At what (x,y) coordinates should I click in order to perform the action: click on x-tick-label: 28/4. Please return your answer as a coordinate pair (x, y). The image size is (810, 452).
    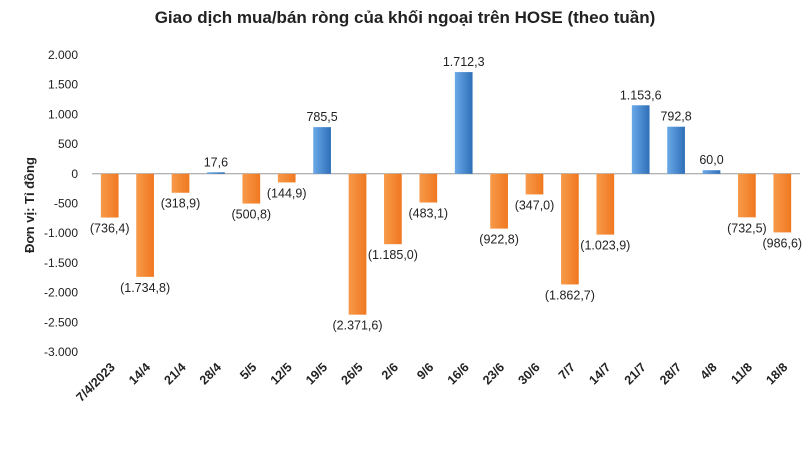
    Looking at the image, I should click on (210, 373).